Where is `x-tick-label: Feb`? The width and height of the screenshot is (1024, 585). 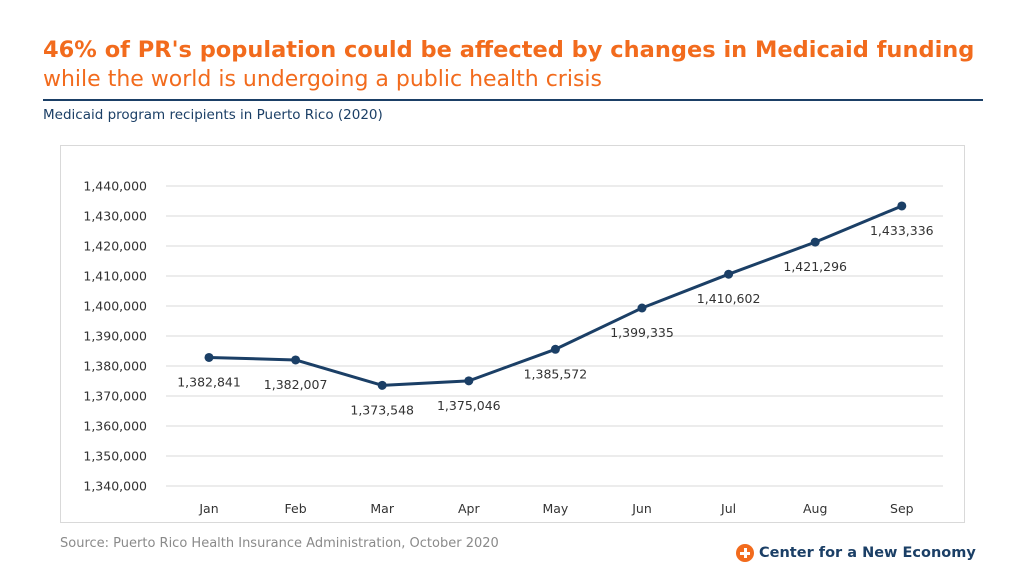
x-tick-label: Feb is located at coordinates (296, 508).